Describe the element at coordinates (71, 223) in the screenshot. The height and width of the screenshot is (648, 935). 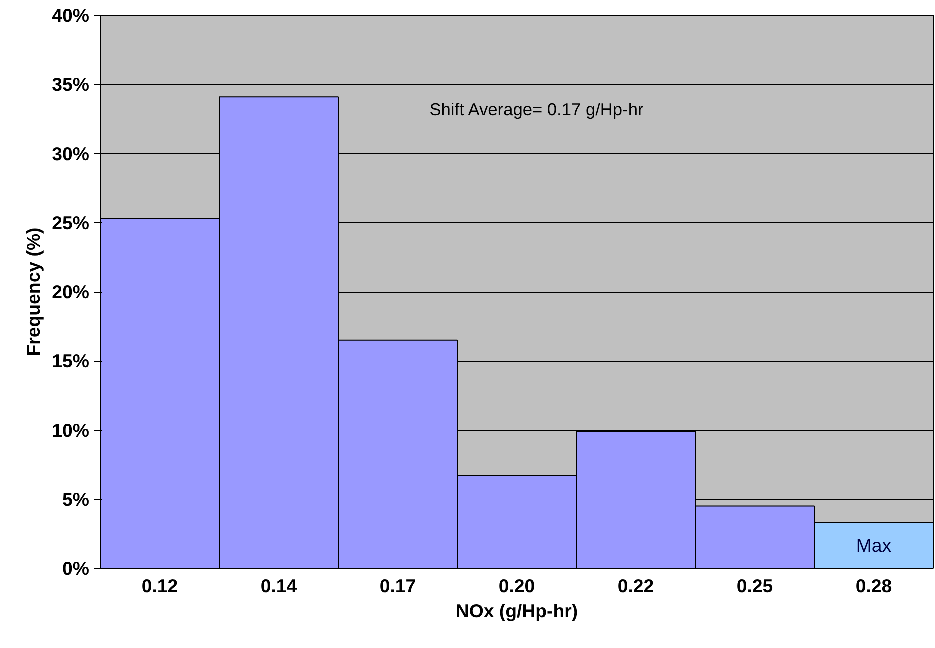
I see `y-tick-label: 25%` at that location.